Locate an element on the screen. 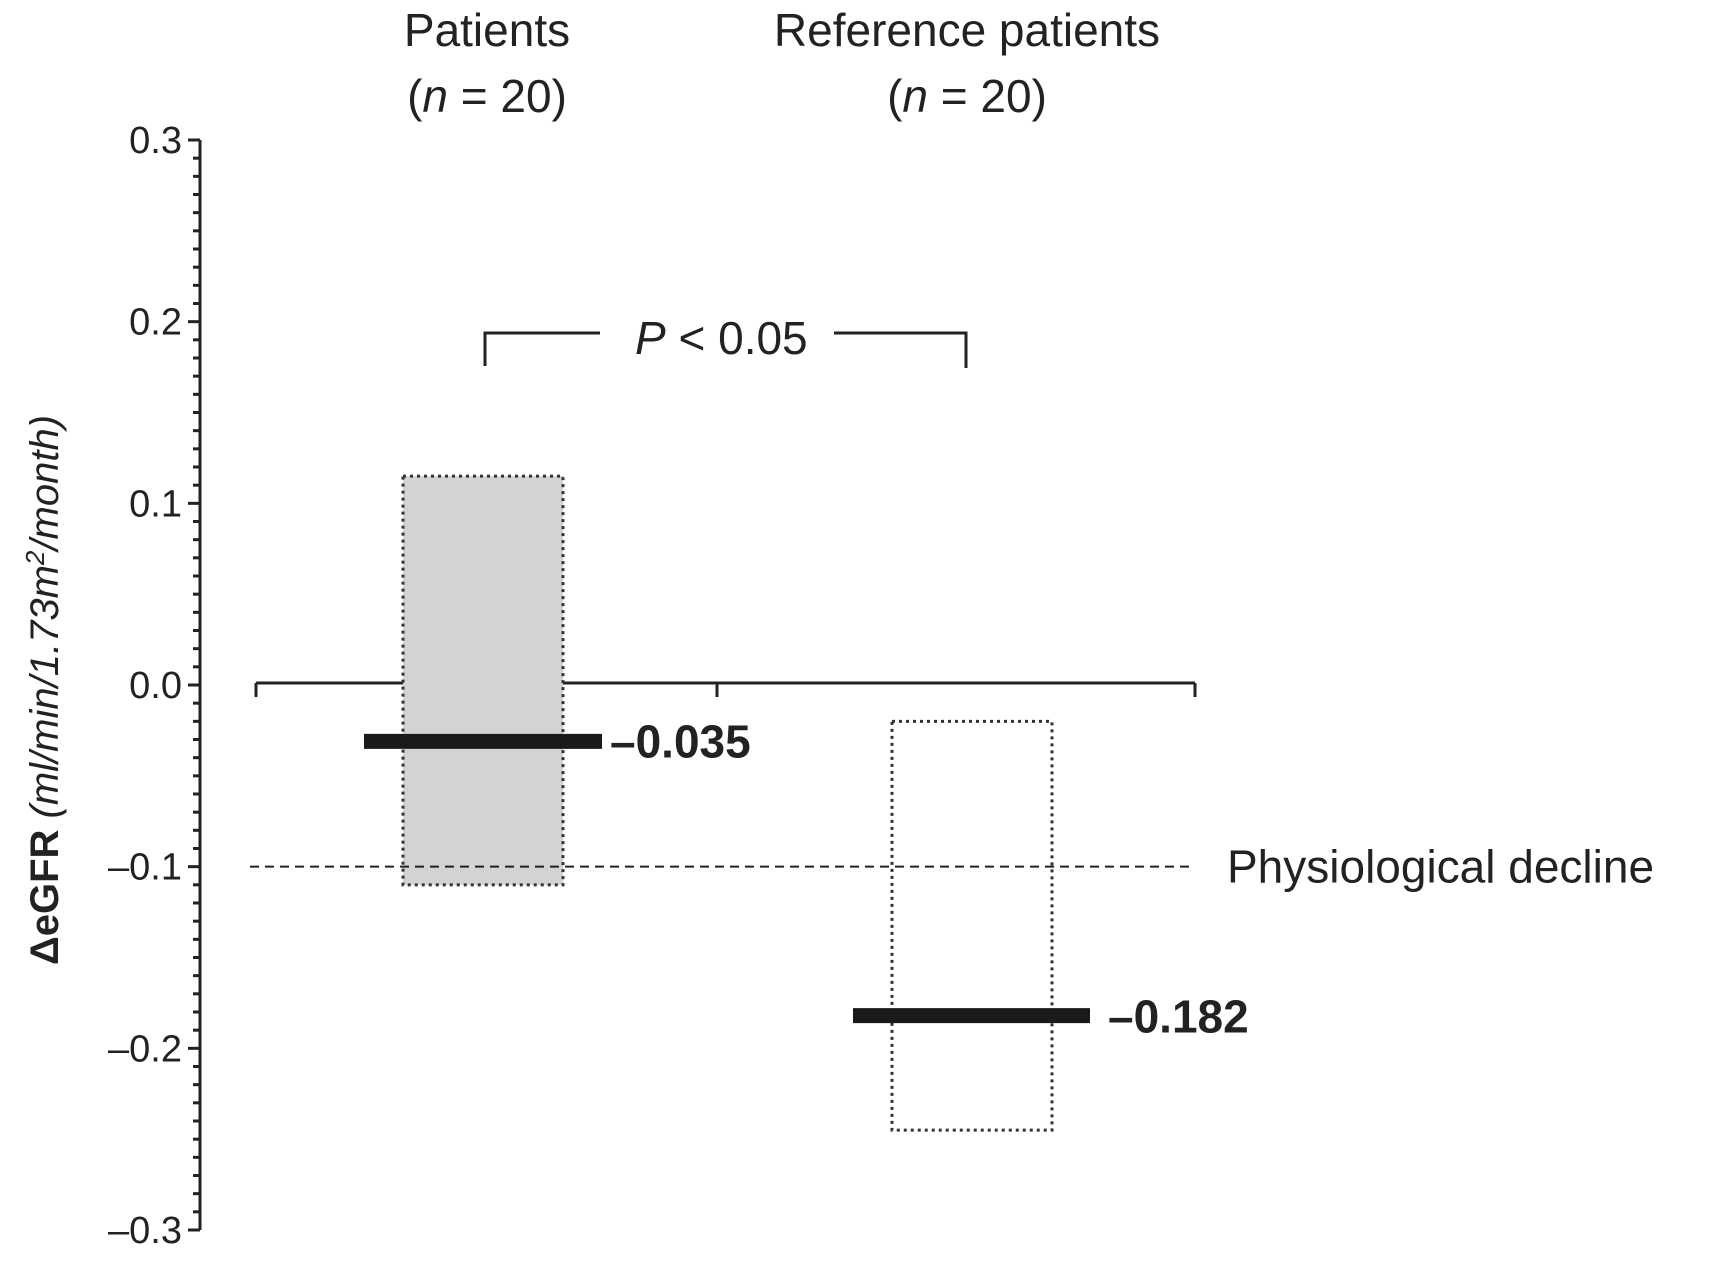 This screenshot has width=1733, height=1261. significance-label: P < 0.05 is located at coordinates (721, 338).